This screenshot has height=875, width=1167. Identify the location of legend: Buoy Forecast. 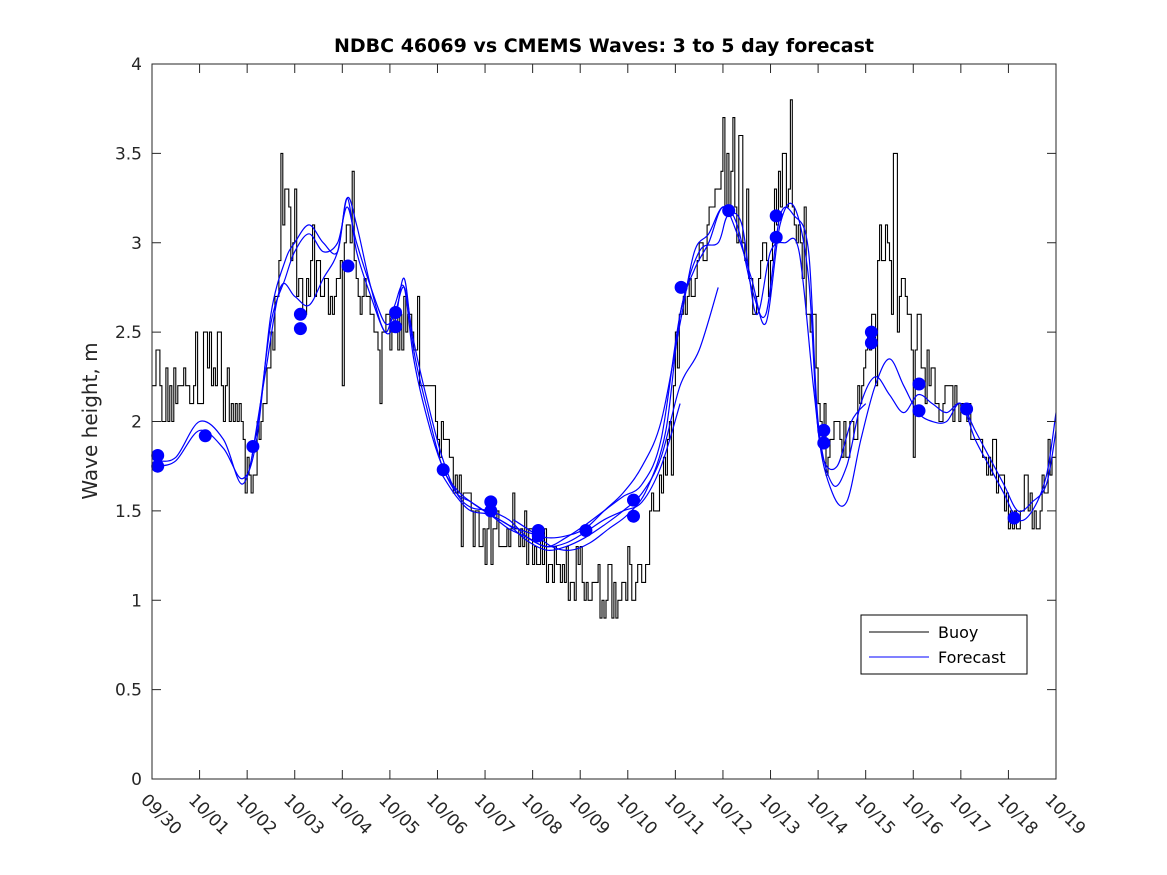
(944, 644).